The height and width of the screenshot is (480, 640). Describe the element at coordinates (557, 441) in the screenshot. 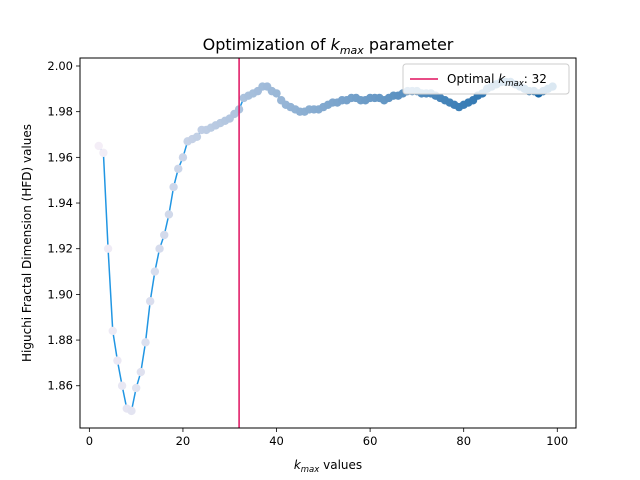

I see `x-tick-label: 100` at that location.